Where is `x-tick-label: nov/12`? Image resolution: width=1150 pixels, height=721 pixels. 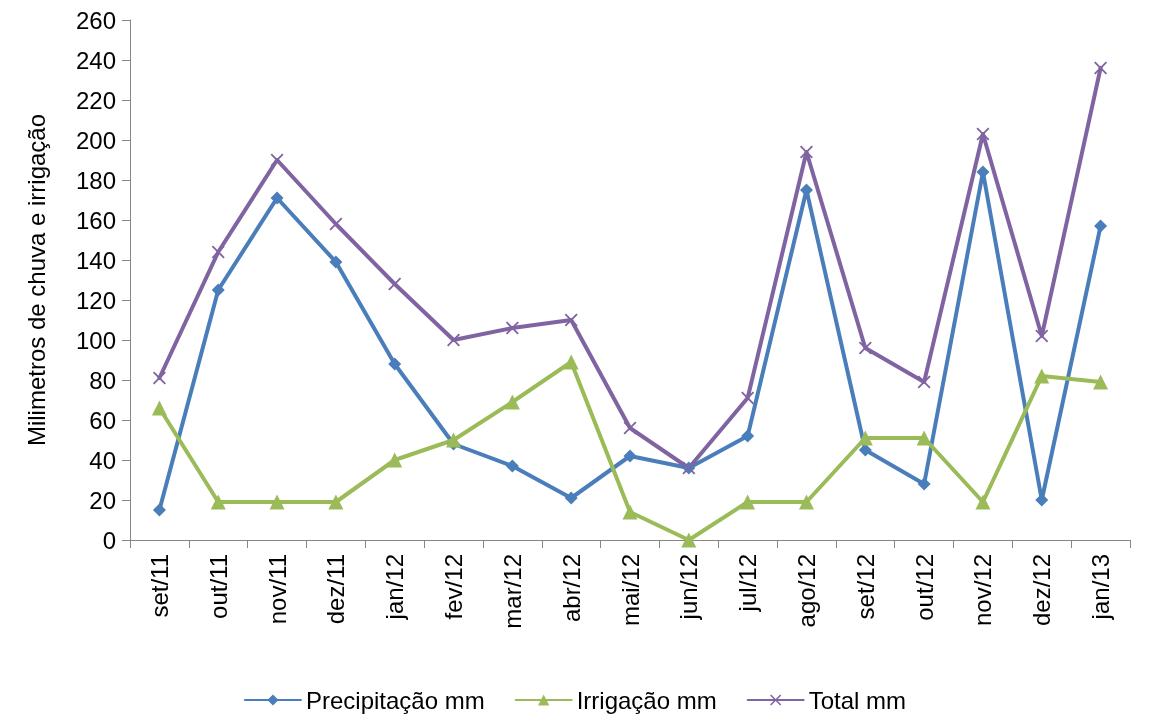
x-tick-label: nov/12 is located at coordinates (983, 590).